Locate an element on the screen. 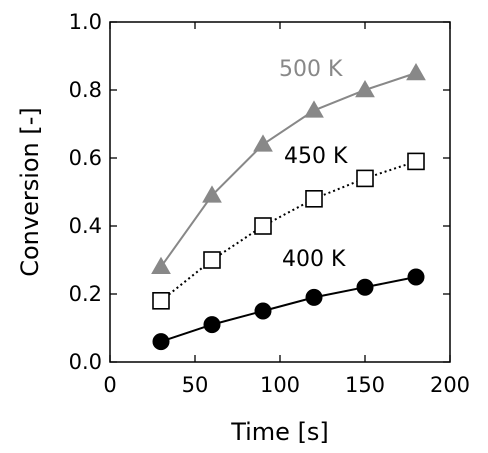  series-line is located at coordinates (288, 309).